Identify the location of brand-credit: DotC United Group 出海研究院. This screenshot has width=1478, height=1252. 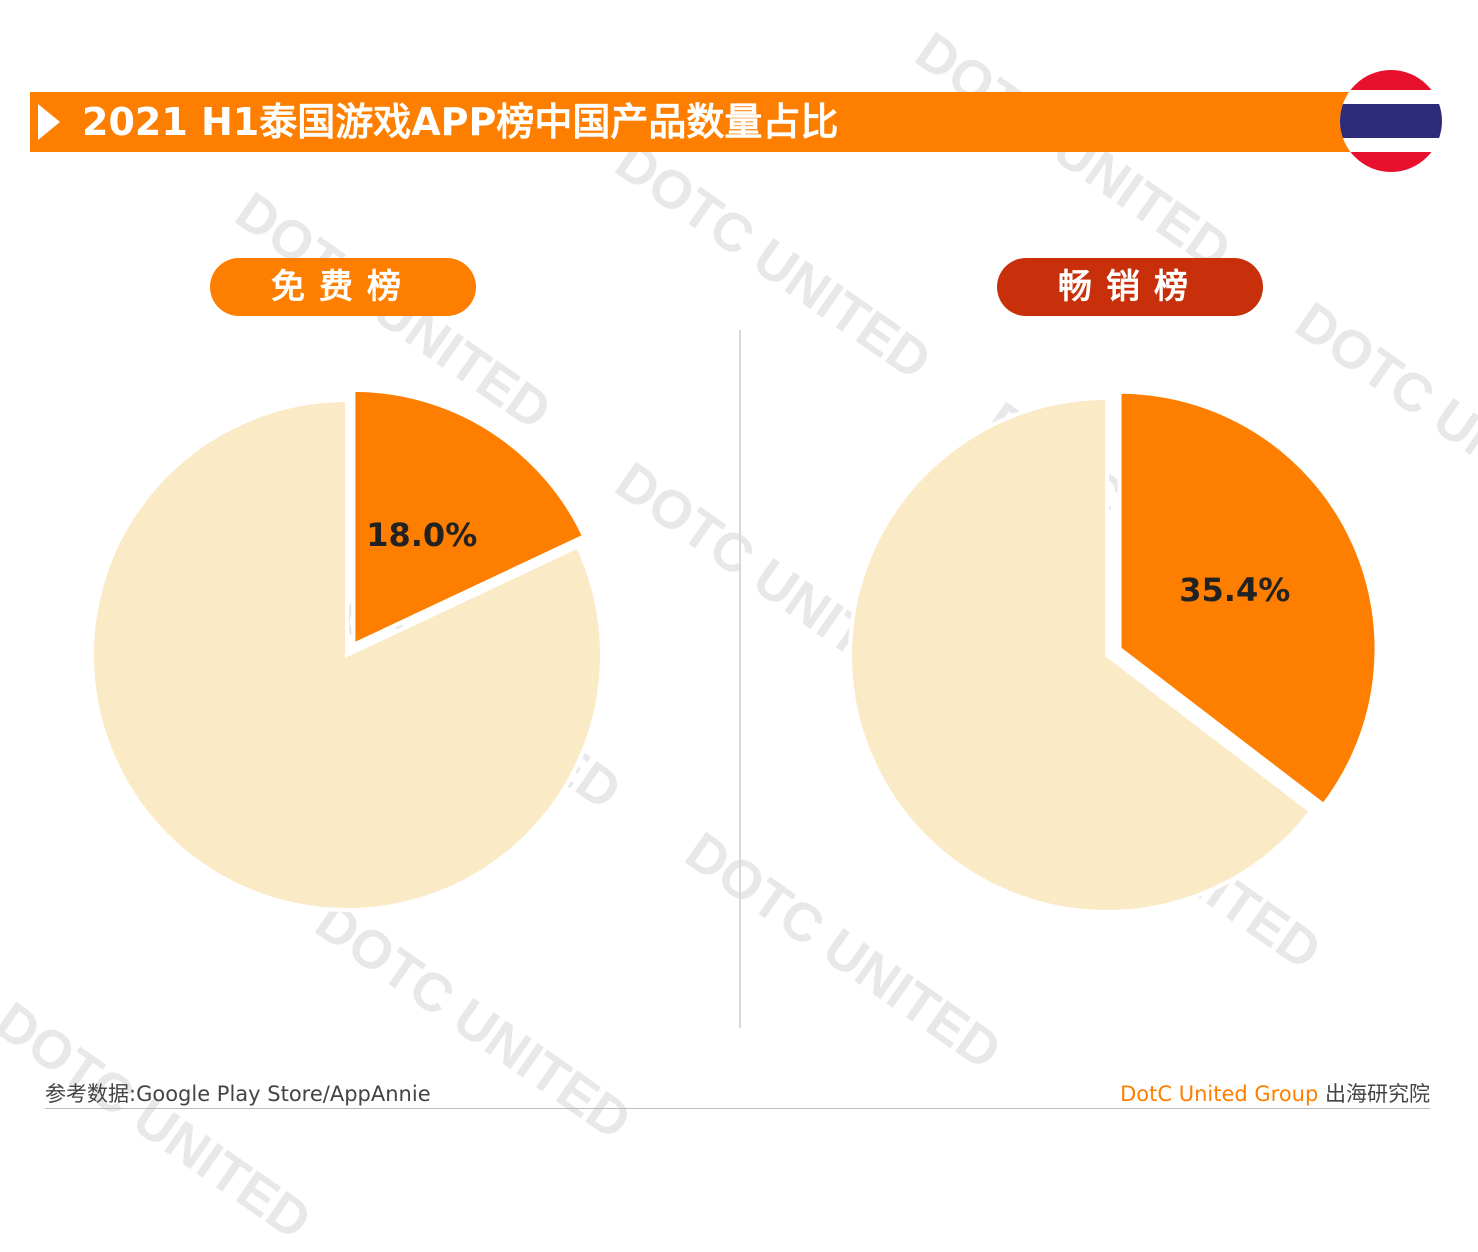
(1275, 1093).